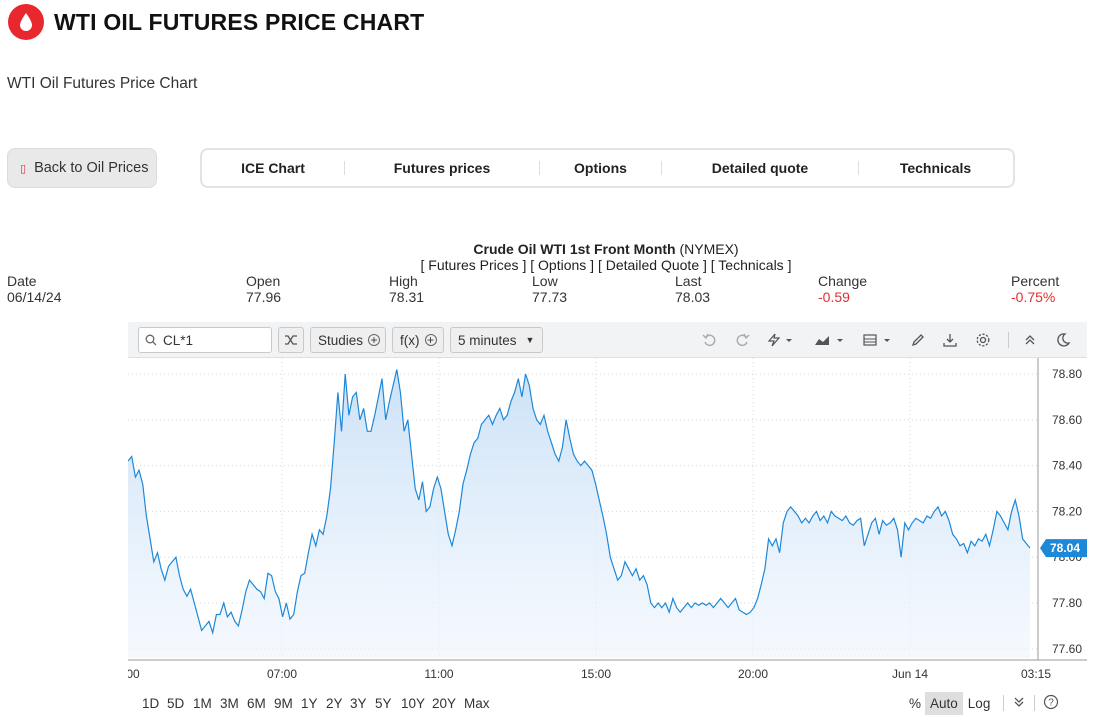 Image resolution: width=1095 pixels, height=723 pixels. Describe the element at coordinates (944, 703) in the screenshot. I see `auto-scale-button: Auto` at that location.